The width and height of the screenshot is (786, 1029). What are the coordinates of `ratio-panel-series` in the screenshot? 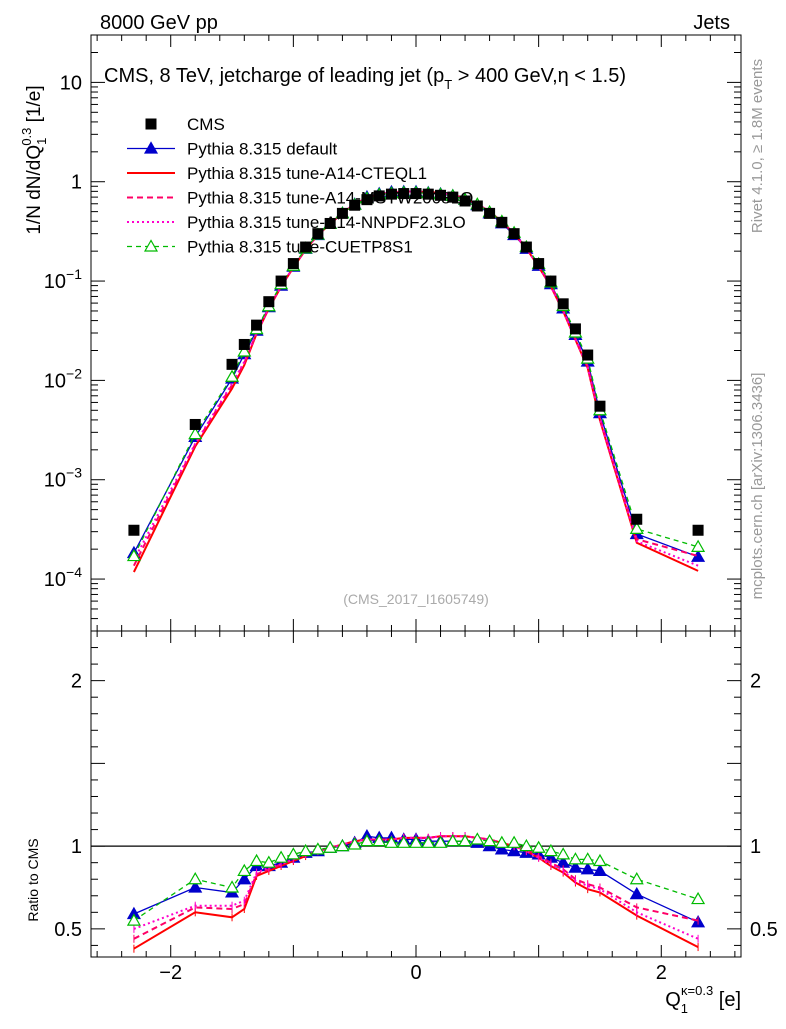 It's located at (416, 890).